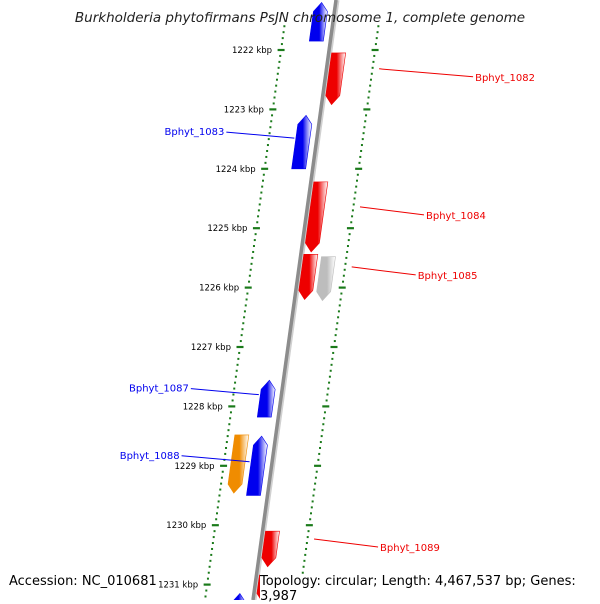 The width and height of the screenshot is (600, 604). What do you see at coordinates (448, 276) in the screenshot?
I see `gene-label: Bphyt_1085` at bounding box center [448, 276].